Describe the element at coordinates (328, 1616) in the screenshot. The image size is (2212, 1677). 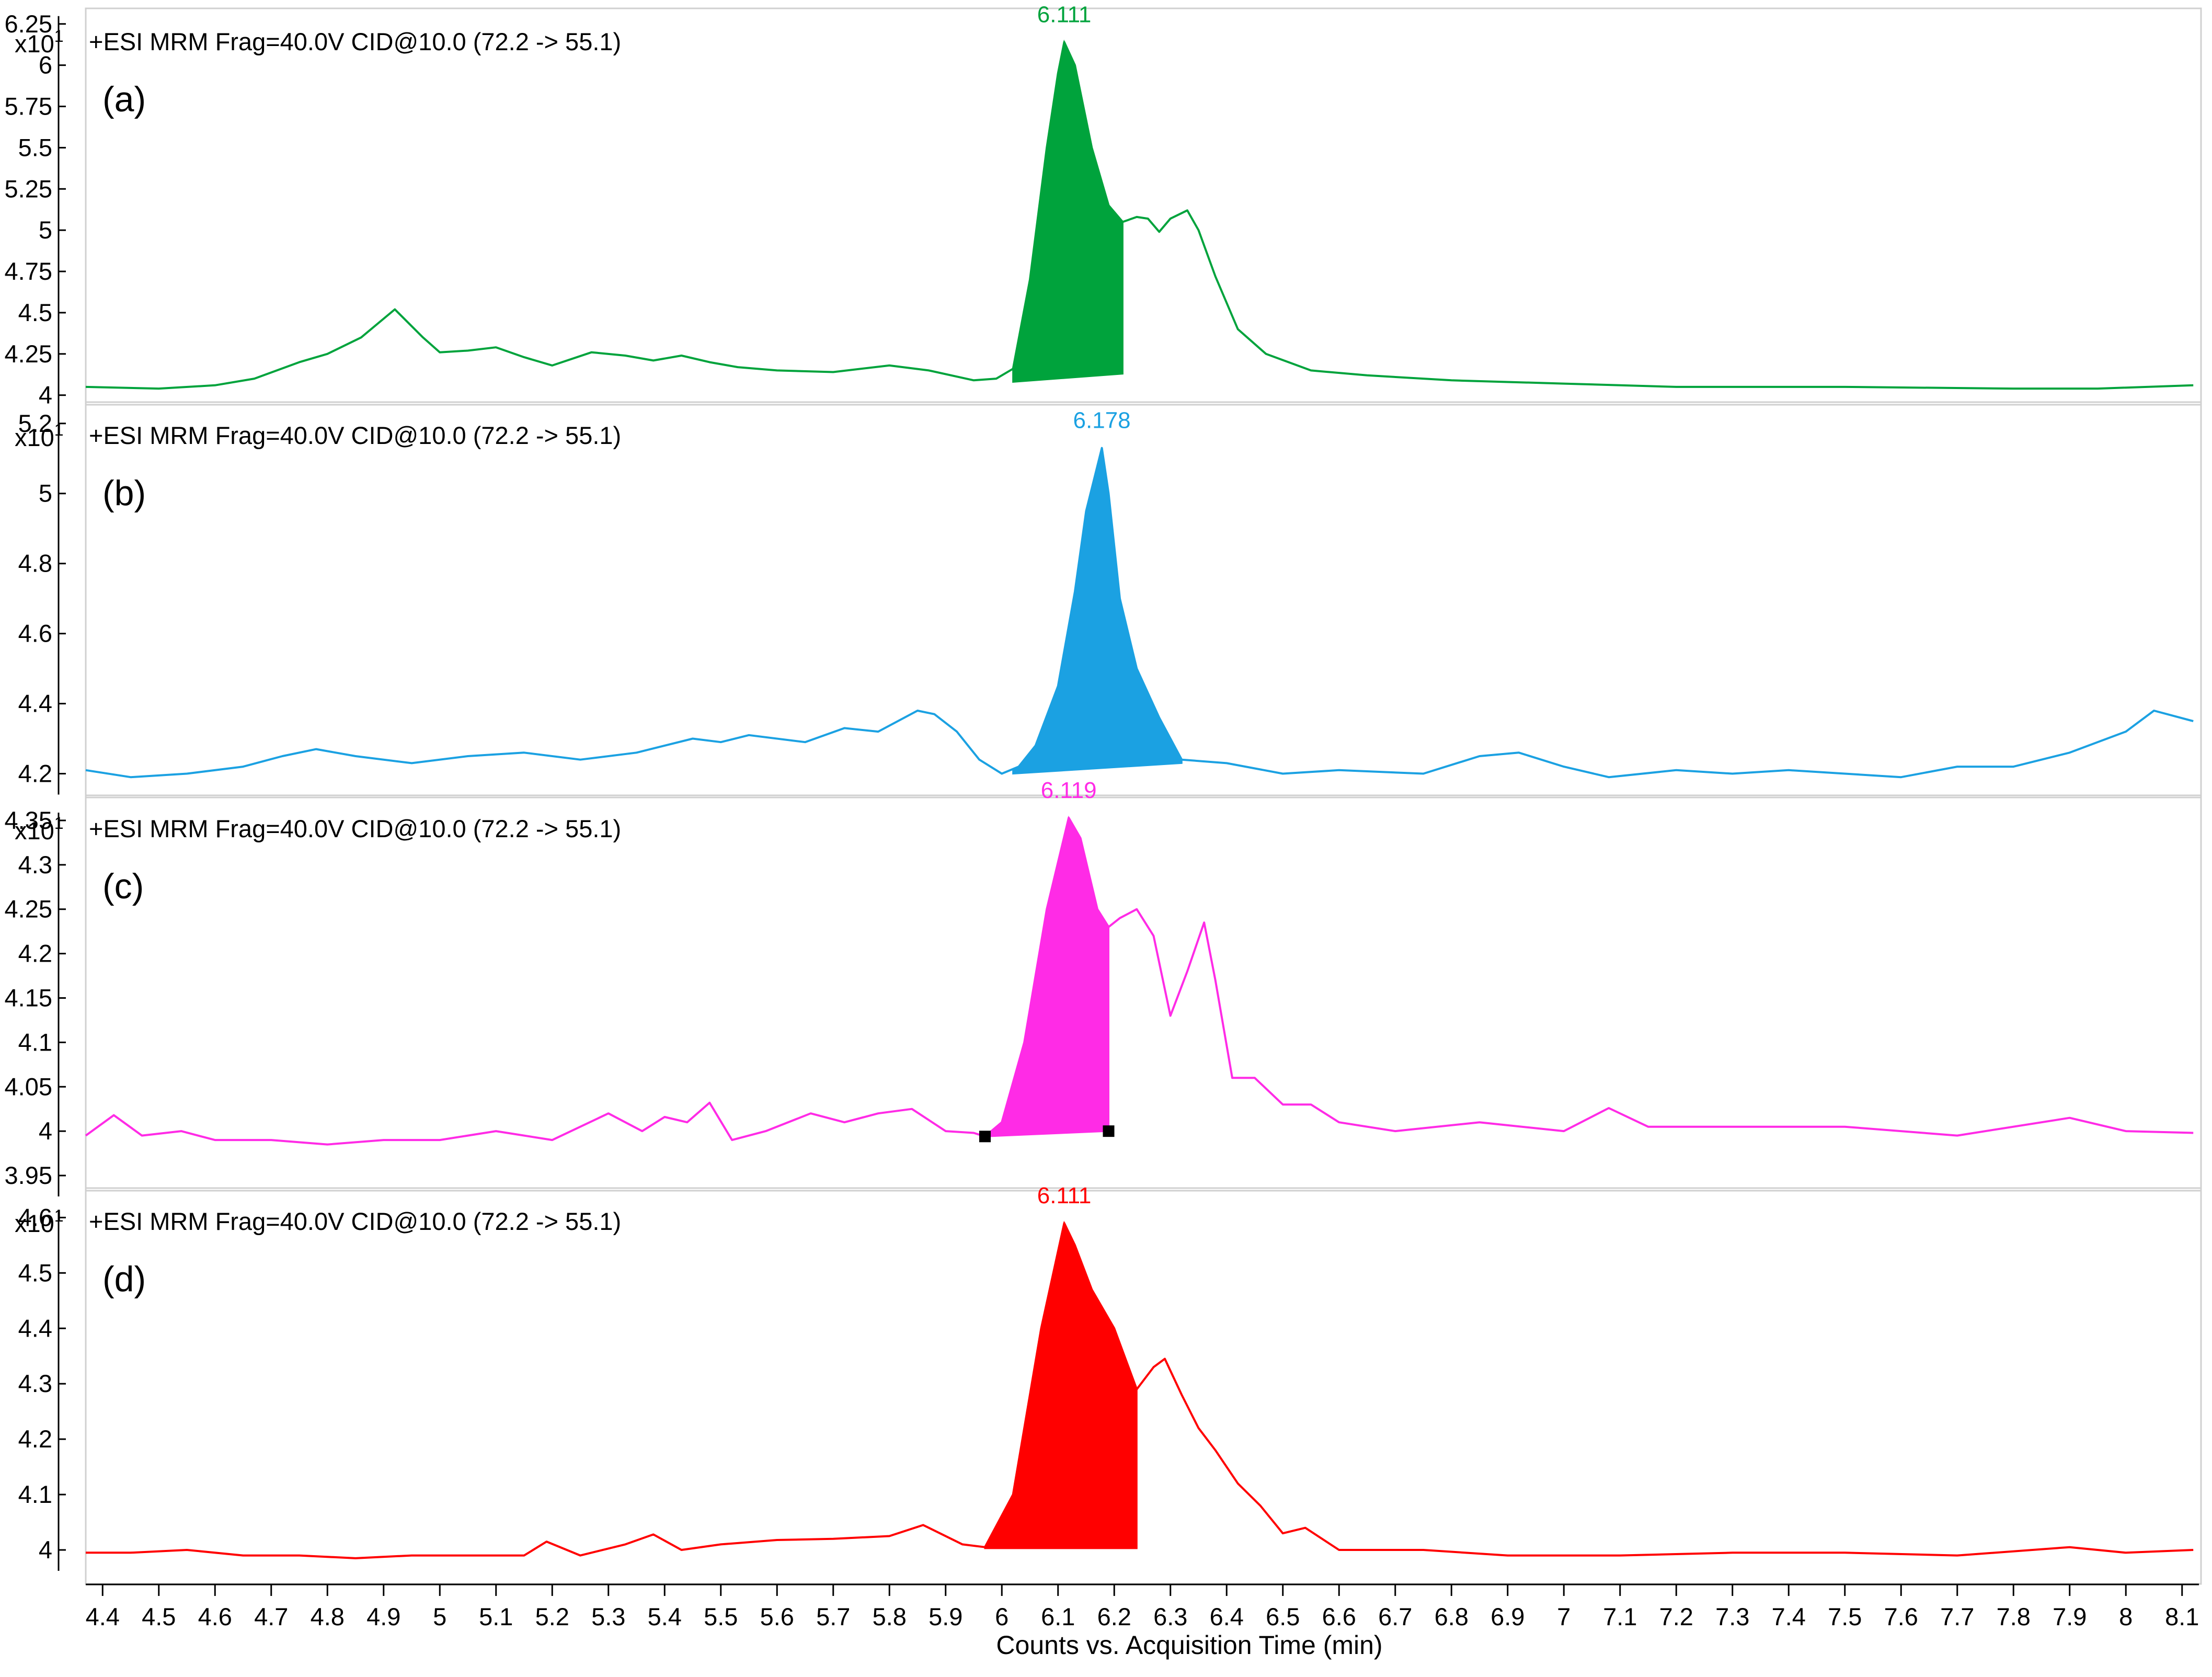
I see `x-tick-label: 4.8` at that location.